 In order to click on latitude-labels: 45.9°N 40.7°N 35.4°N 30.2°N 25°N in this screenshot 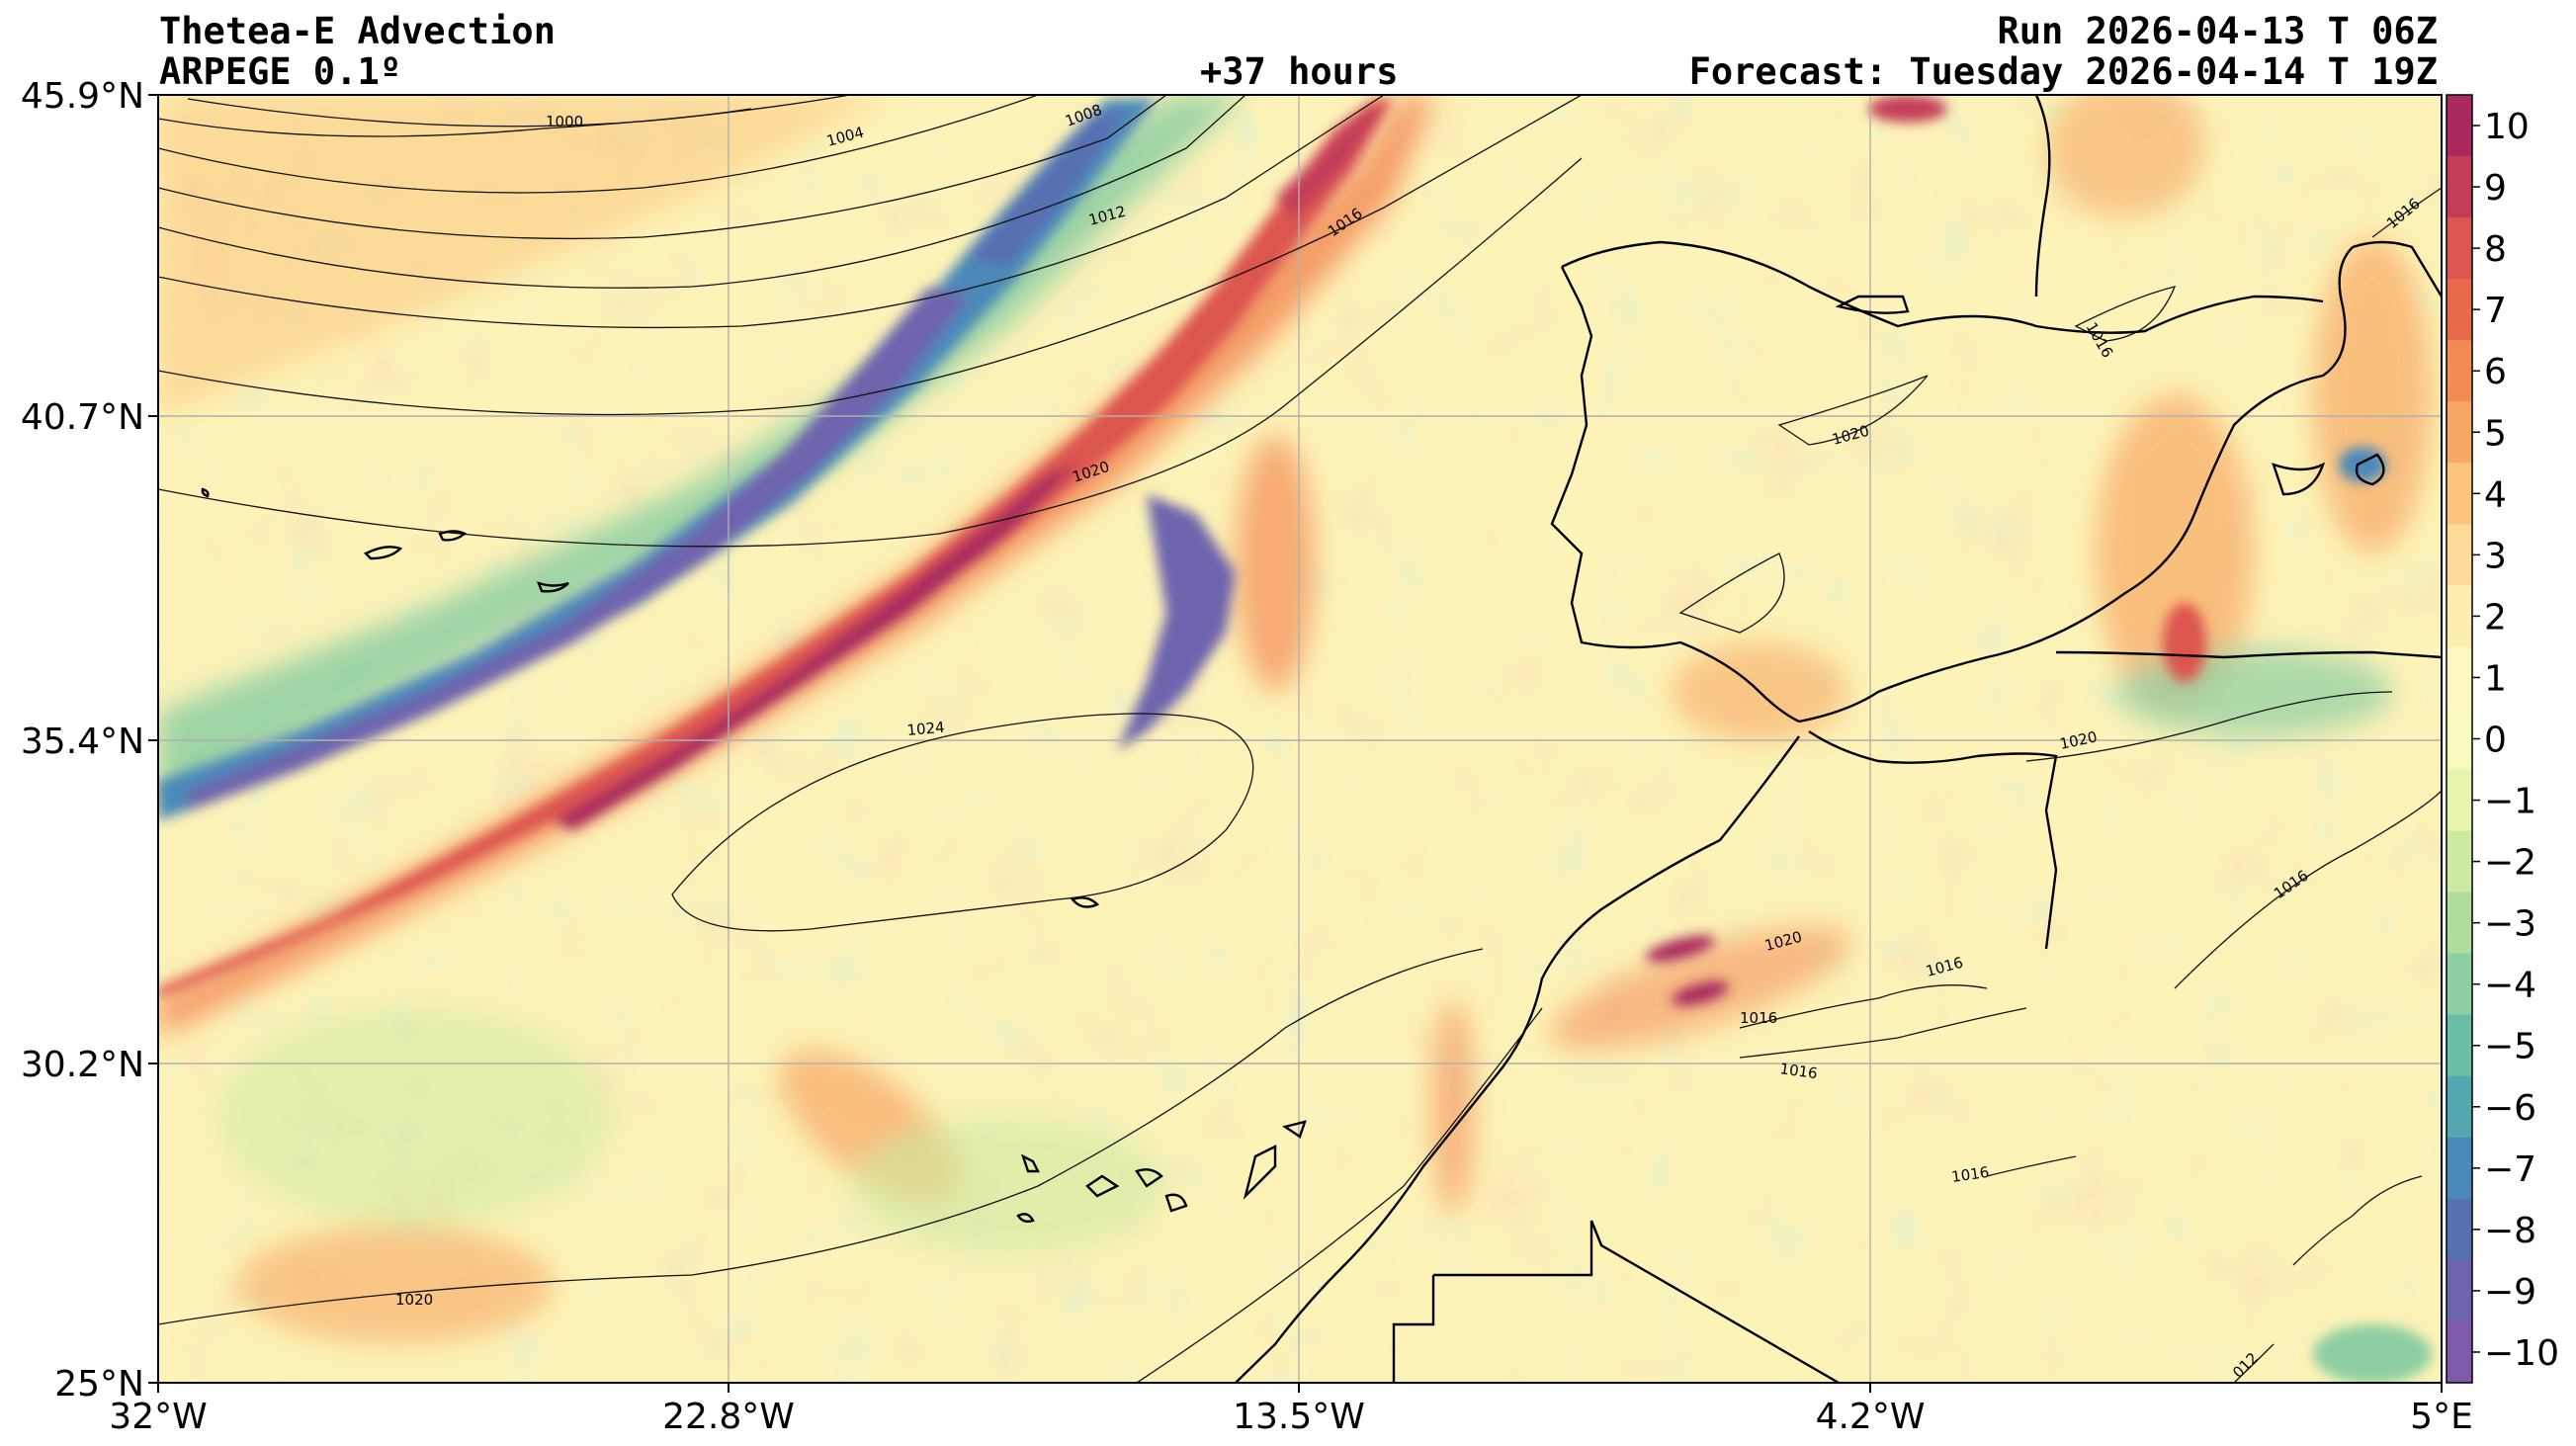, I will do `click(82, 740)`.